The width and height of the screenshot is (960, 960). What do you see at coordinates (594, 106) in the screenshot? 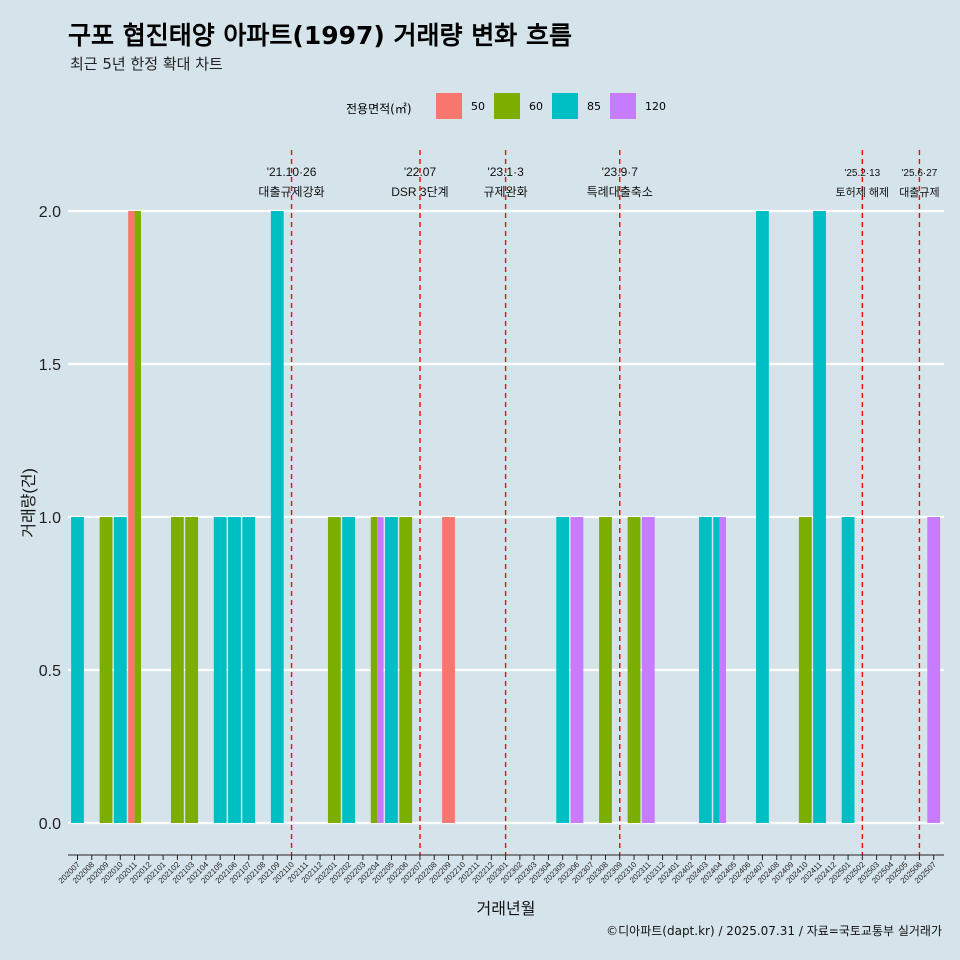
I see `legend-label-85: 85` at bounding box center [594, 106].